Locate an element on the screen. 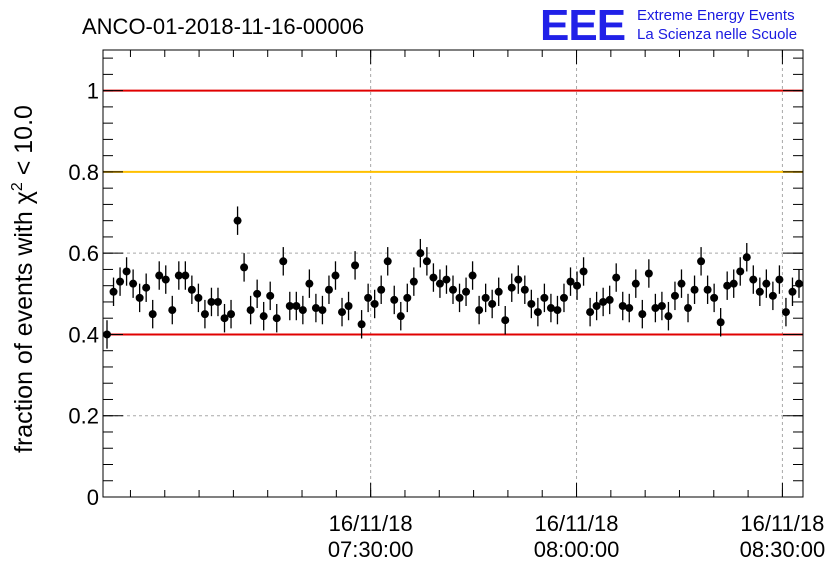 This screenshot has width=836, height=572. x-tick-label-time: 07:30:00 is located at coordinates (371, 549).